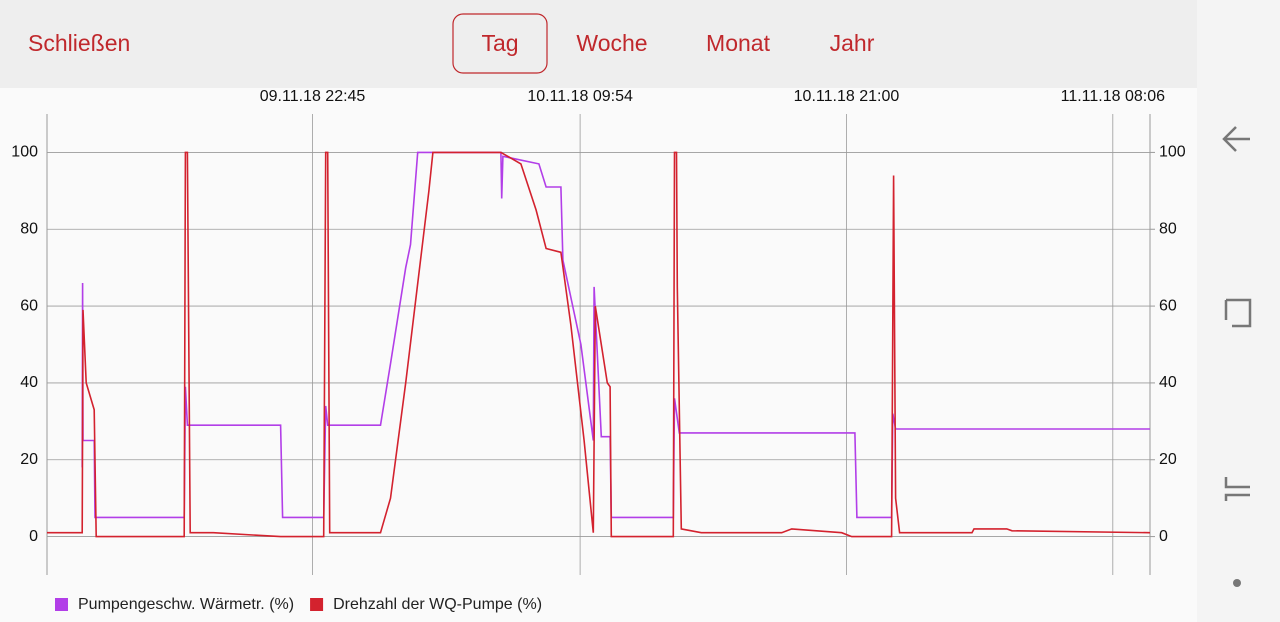 The height and width of the screenshot is (622, 1280). Describe the element at coordinates (1237, 489) in the screenshot. I see `recent-icon` at that location.